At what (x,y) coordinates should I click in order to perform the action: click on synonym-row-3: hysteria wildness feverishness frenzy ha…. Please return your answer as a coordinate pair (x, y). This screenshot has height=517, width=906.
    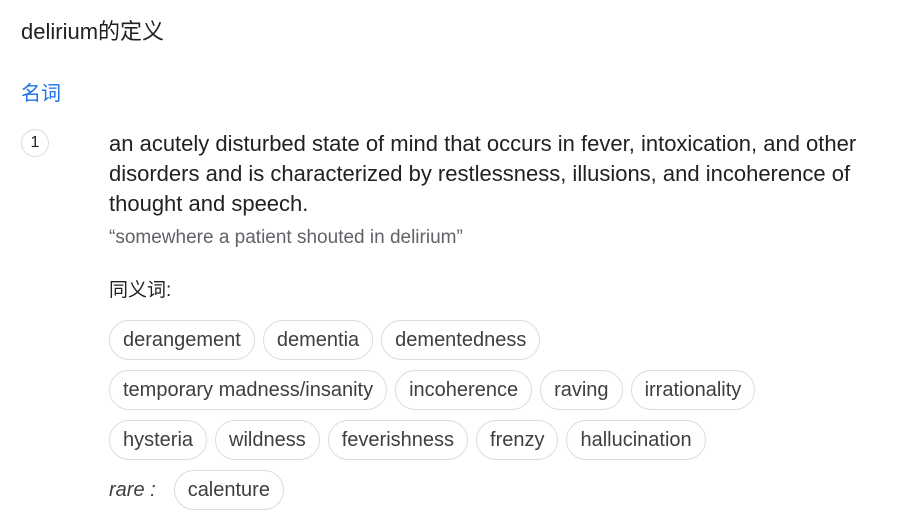
    Looking at the image, I should click on (407, 440).